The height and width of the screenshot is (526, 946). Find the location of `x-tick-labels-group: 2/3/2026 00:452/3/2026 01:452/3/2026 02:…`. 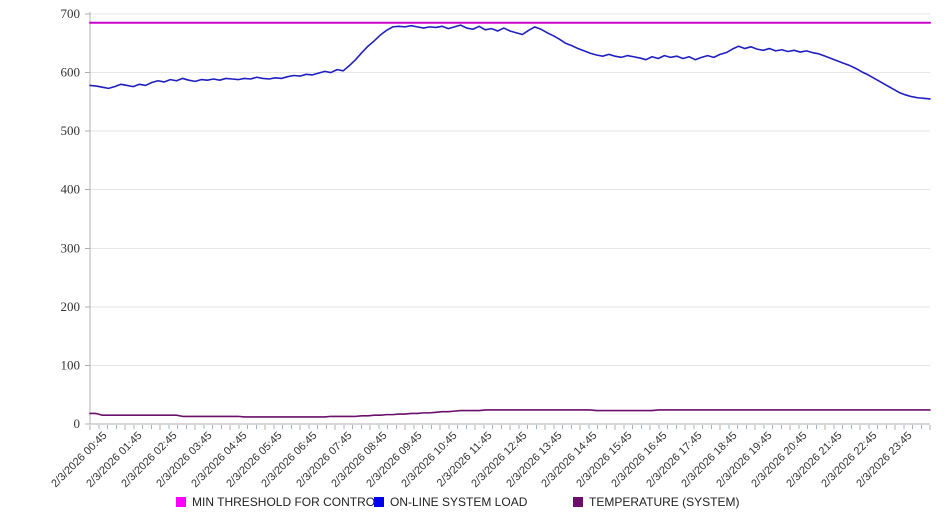

x-tick-labels-group: 2/3/2026 00:452/3/2026 01:452/3/2026 02:… is located at coordinates (481, 460).